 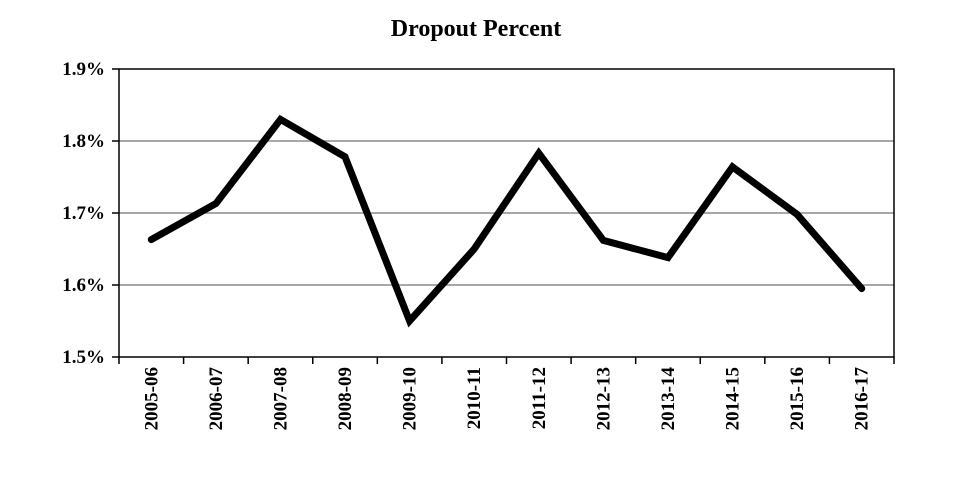 I want to click on y-tick-label: 1.7%, so click(x=83, y=213).